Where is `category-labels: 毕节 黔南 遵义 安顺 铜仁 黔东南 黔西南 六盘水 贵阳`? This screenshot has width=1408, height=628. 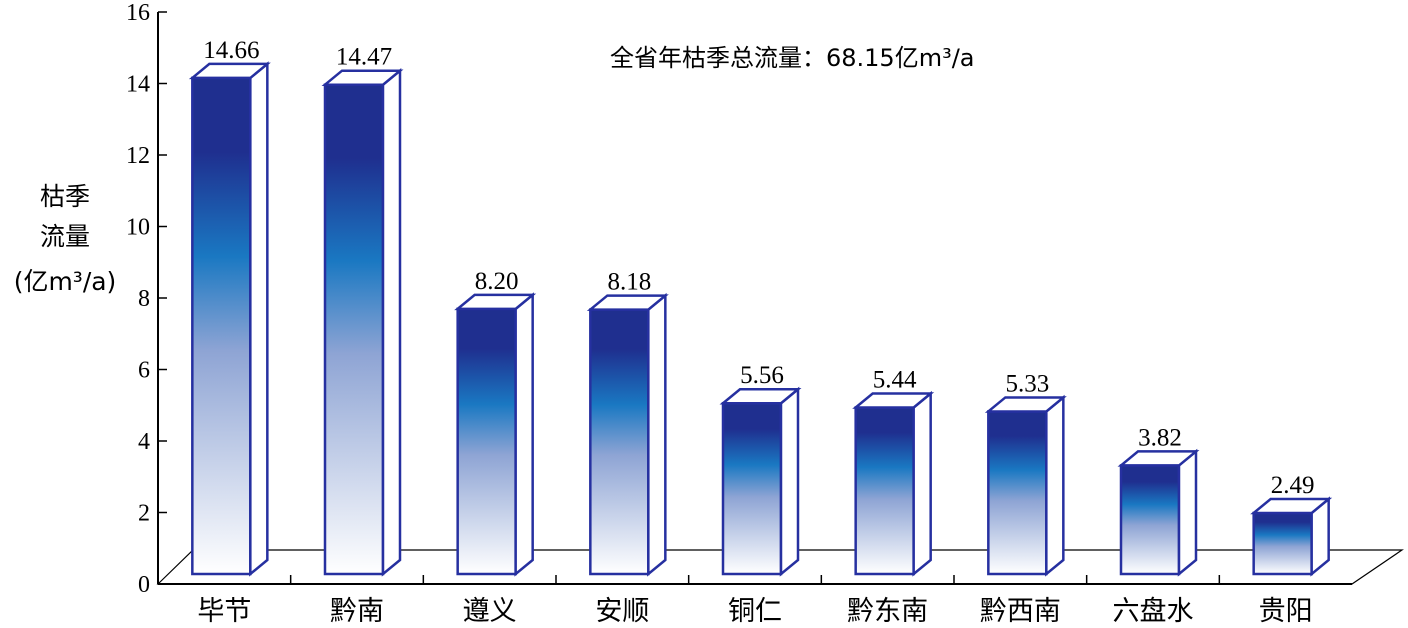
category-labels: 毕节 黔南 遵义 安顺 铜仁 黔东南 黔西南 六盘水 贵阳 is located at coordinates (754, 611).